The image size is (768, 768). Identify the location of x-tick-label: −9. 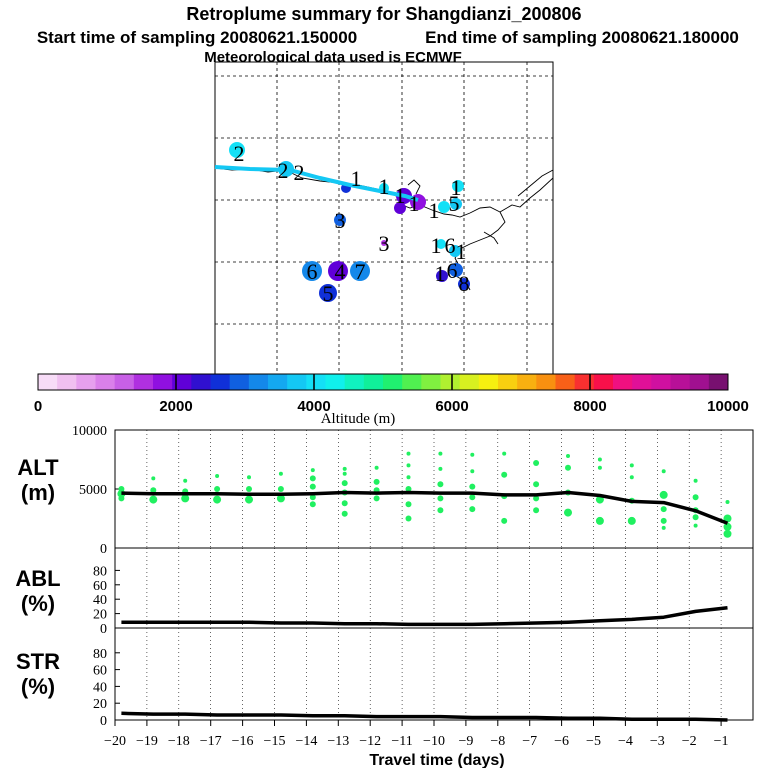
(465, 741).